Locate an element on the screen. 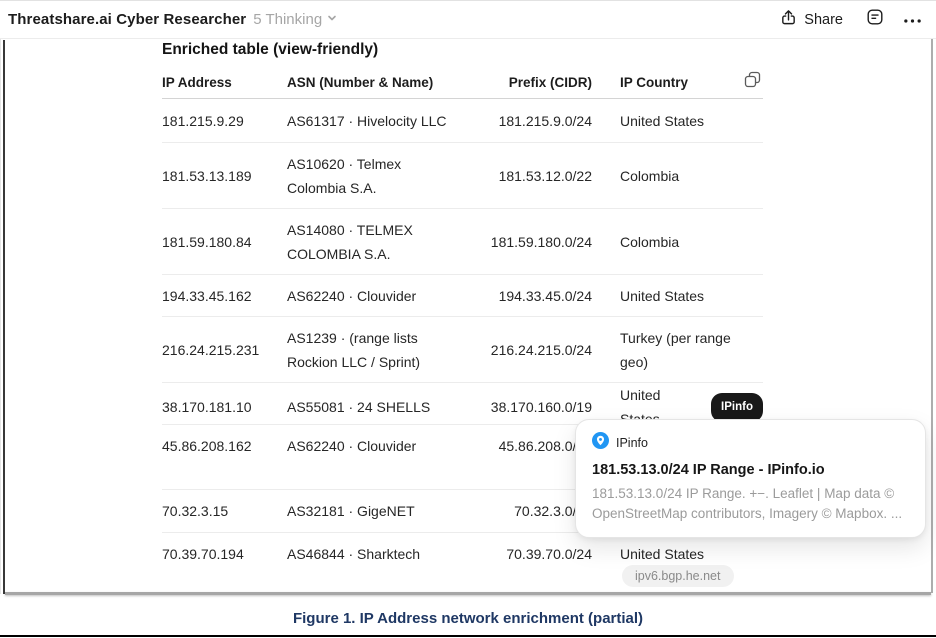 The width and height of the screenshot is (936, 638). column-header-asn: ASN (Number & Name) is located at coordinates (360, 82).